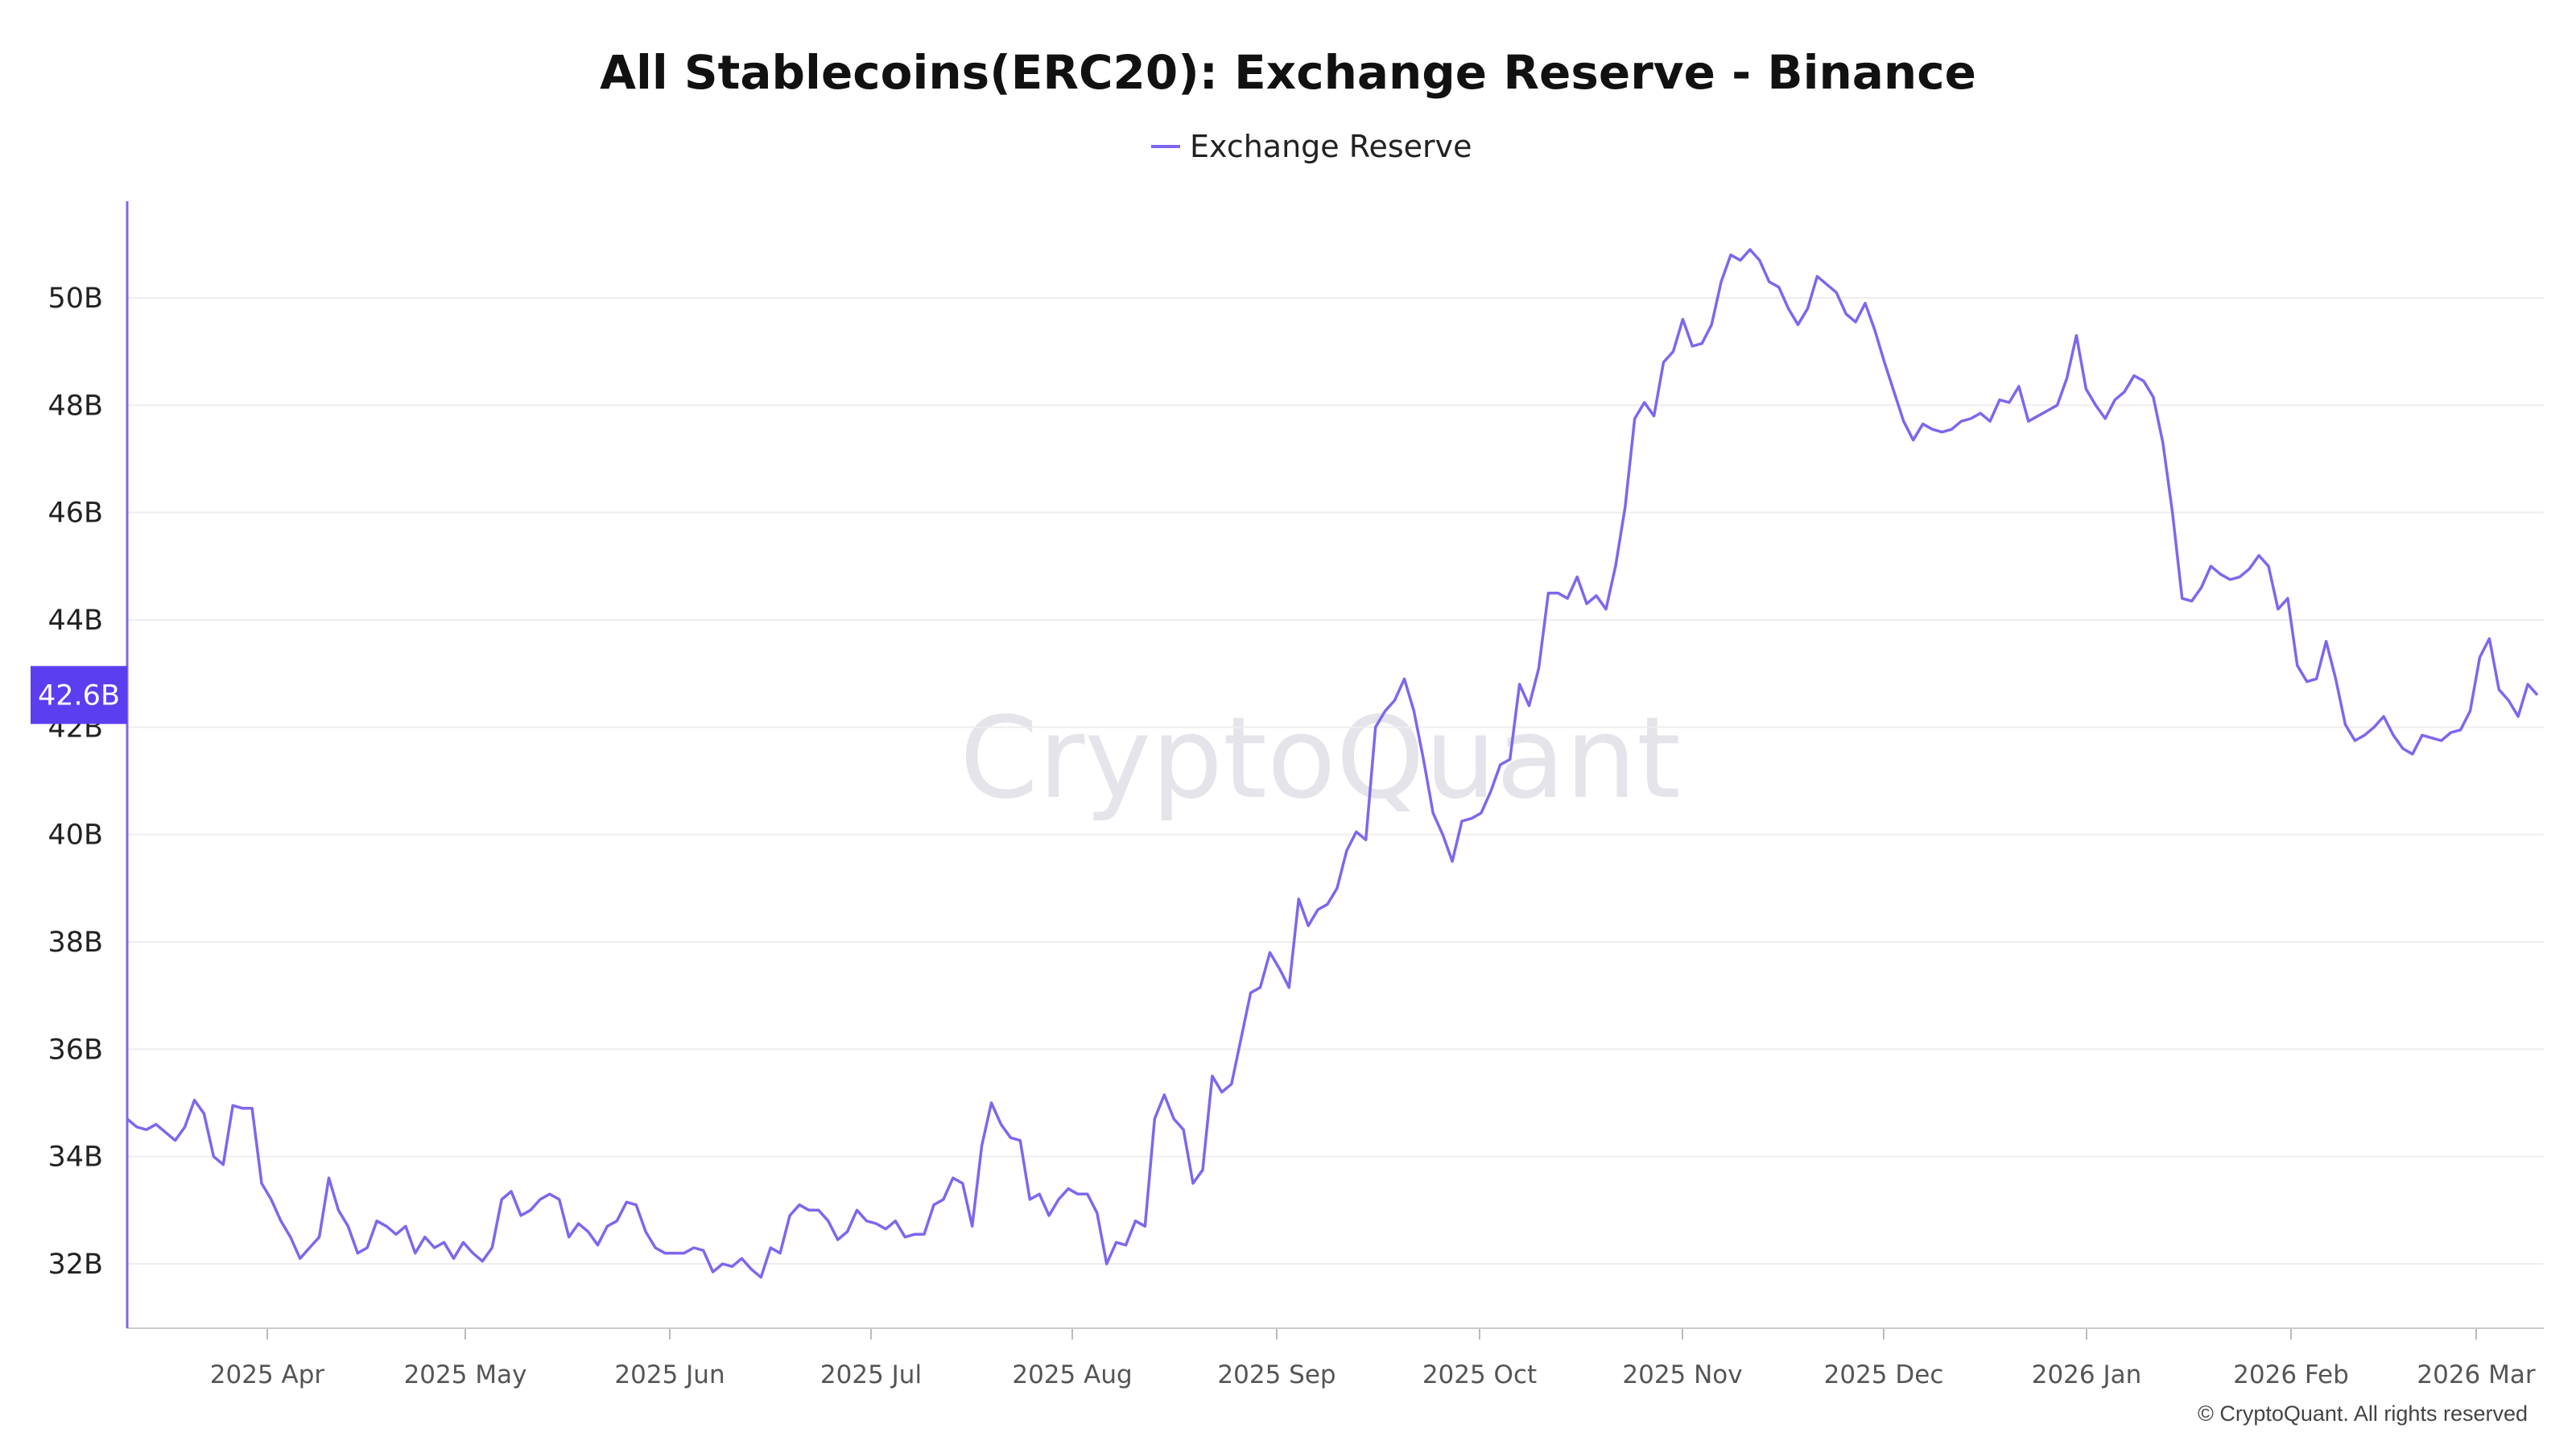 Image resolution: width=2576 pixels, height=1449 pixels. Describe the element at coordinates (75, 1265) in the screenshot. I see `y-tick-label: 32B` at that location.